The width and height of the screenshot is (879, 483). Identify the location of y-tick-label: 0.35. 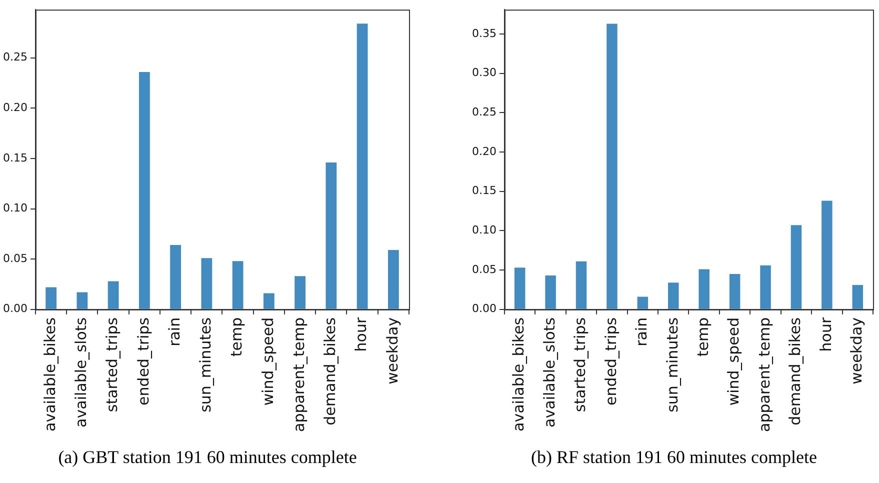
(484, 33).